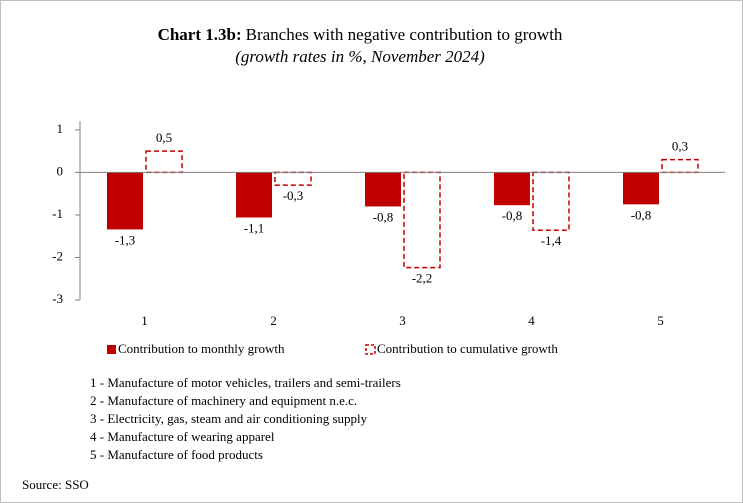 This screenshot has height=503, width=743. Describe the element at coordinates (57, 298) in the screenshot. I see `y-tick-label: -3` at that location.